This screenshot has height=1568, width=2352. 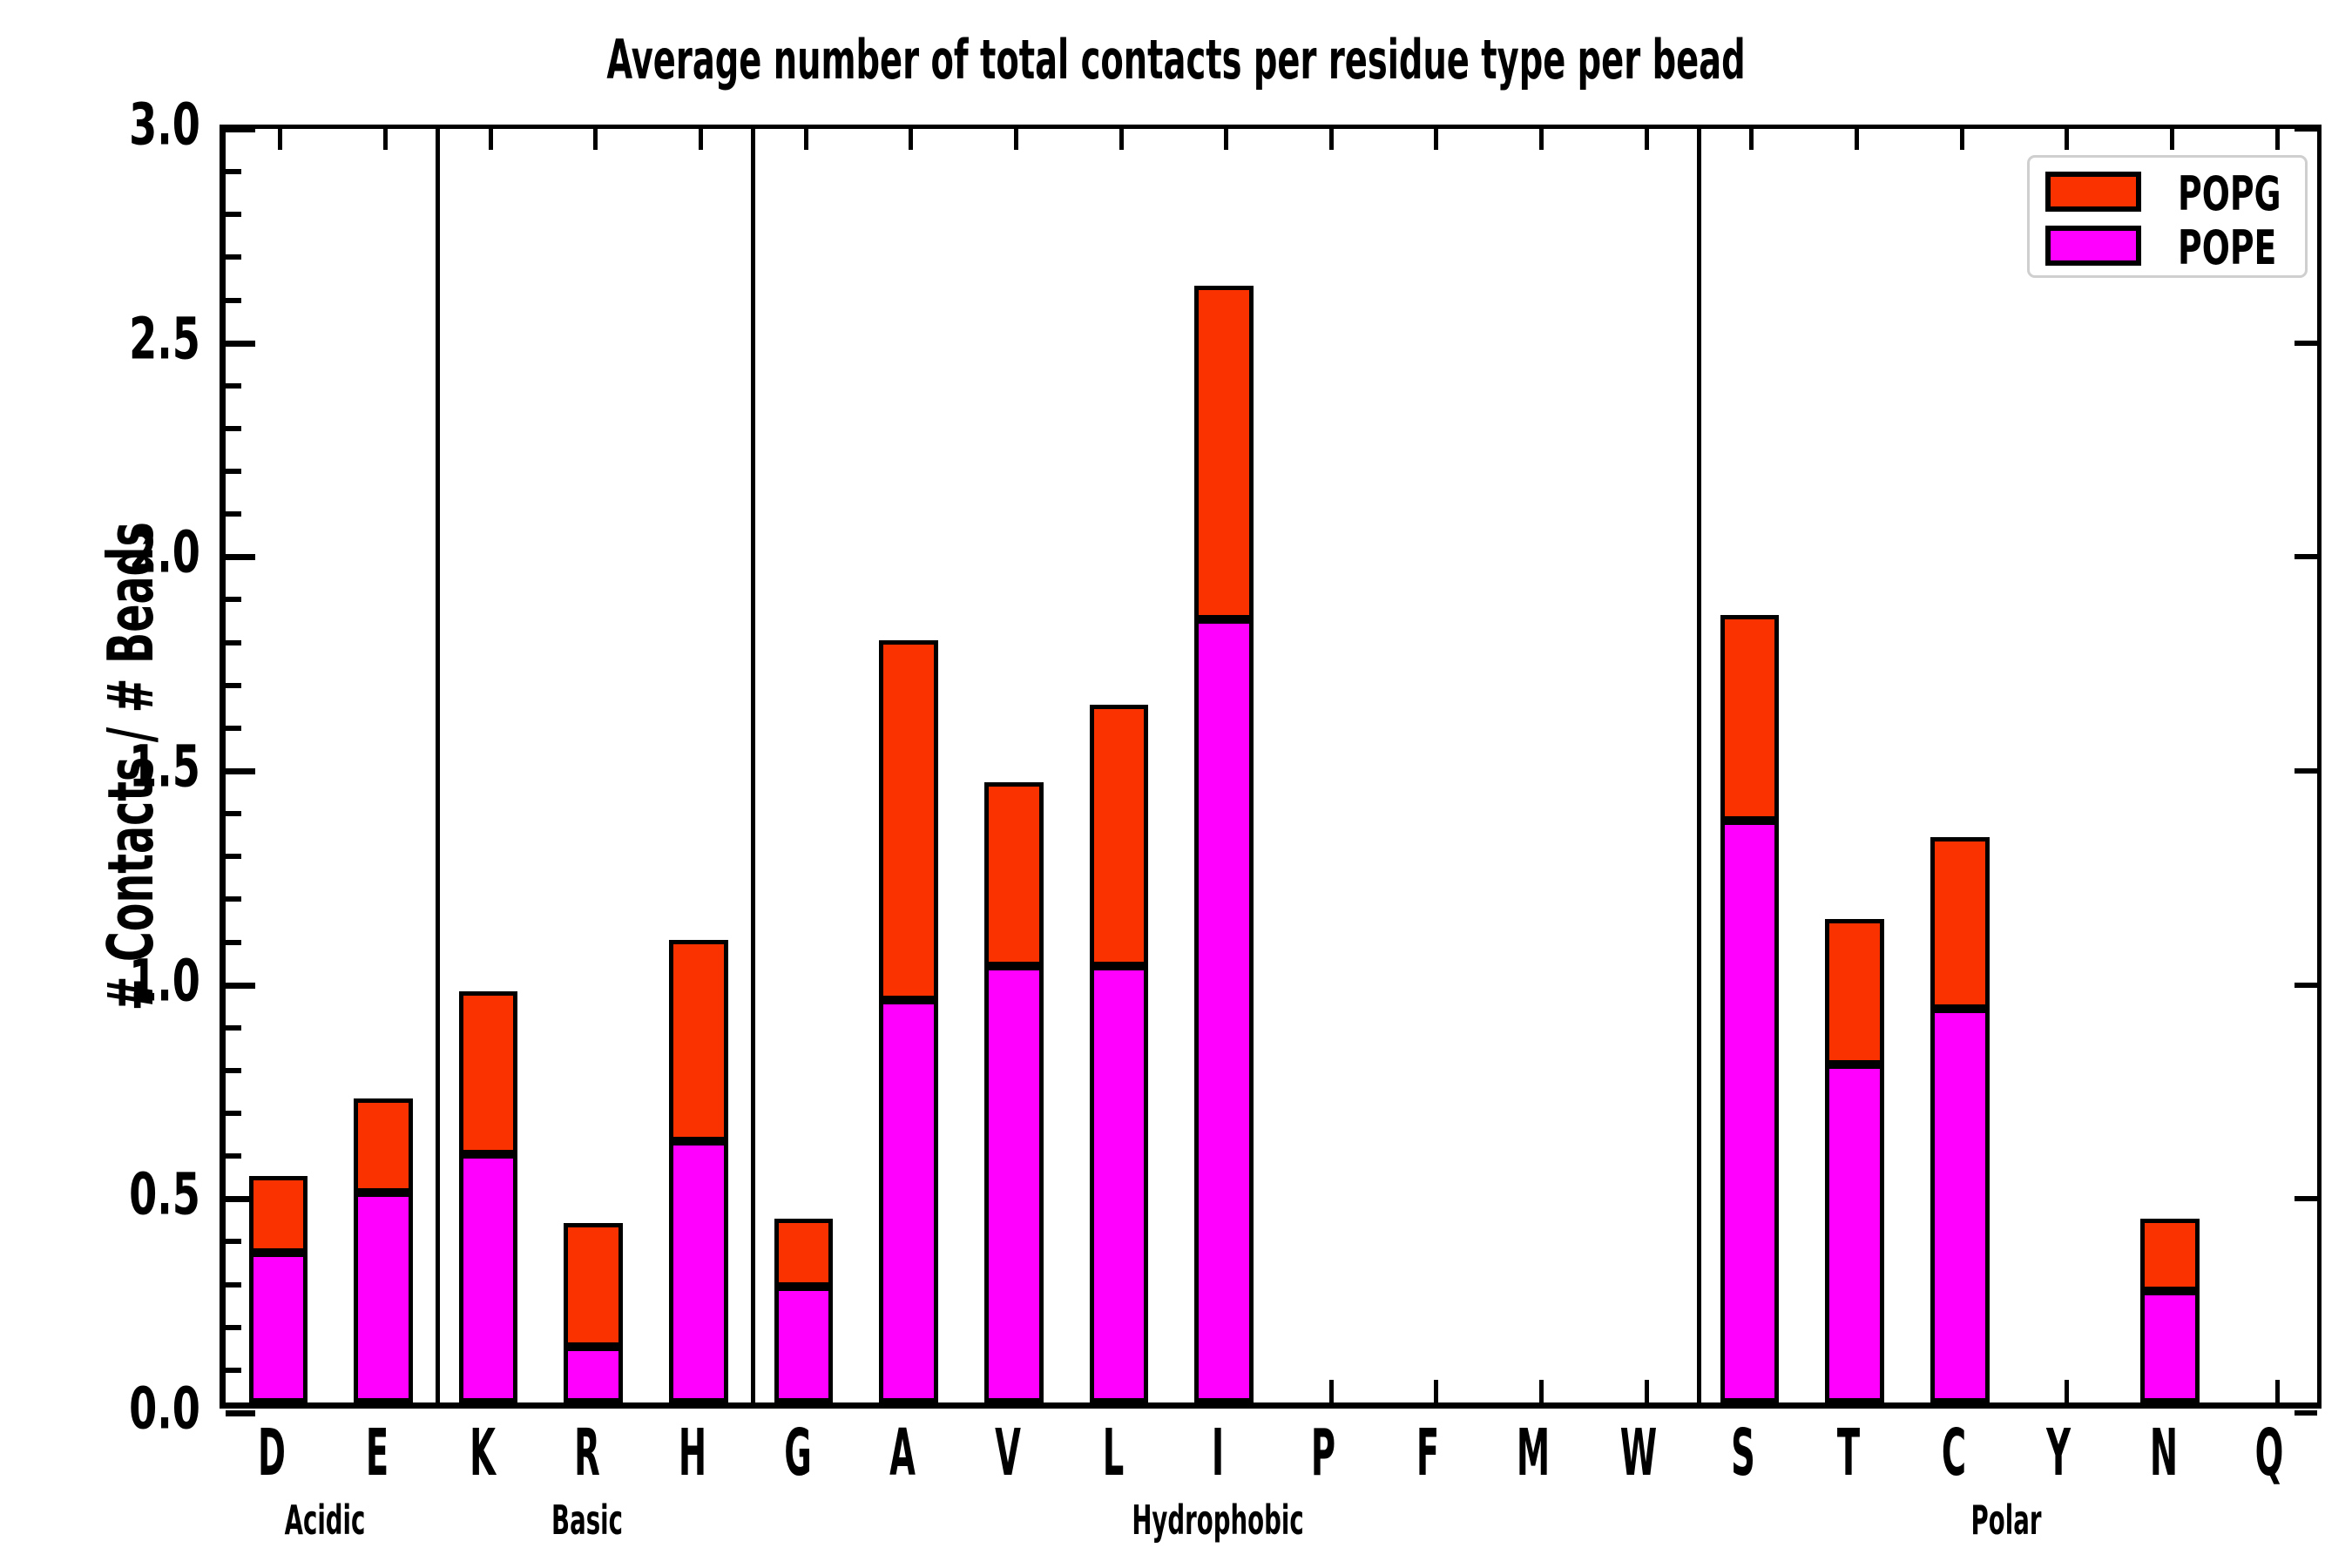 I want to click on x-axis-label-w: W, so click(x=1638, y=1453).